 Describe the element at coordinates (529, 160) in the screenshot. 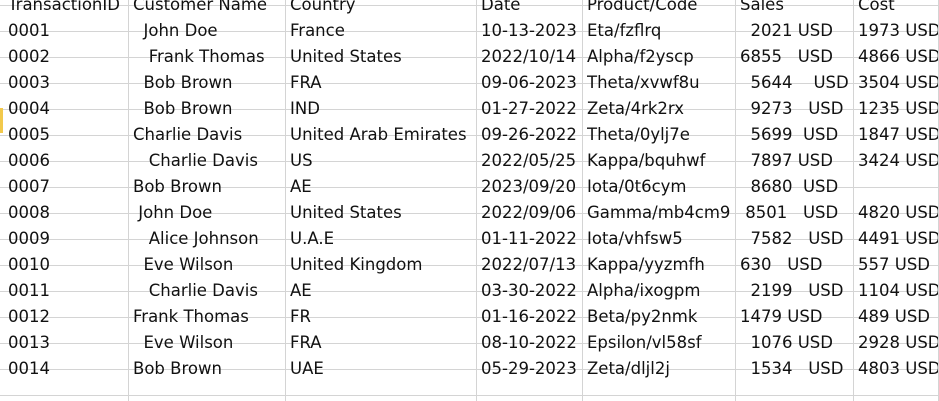

I see `table-cell: 2022/05/25` at that location.